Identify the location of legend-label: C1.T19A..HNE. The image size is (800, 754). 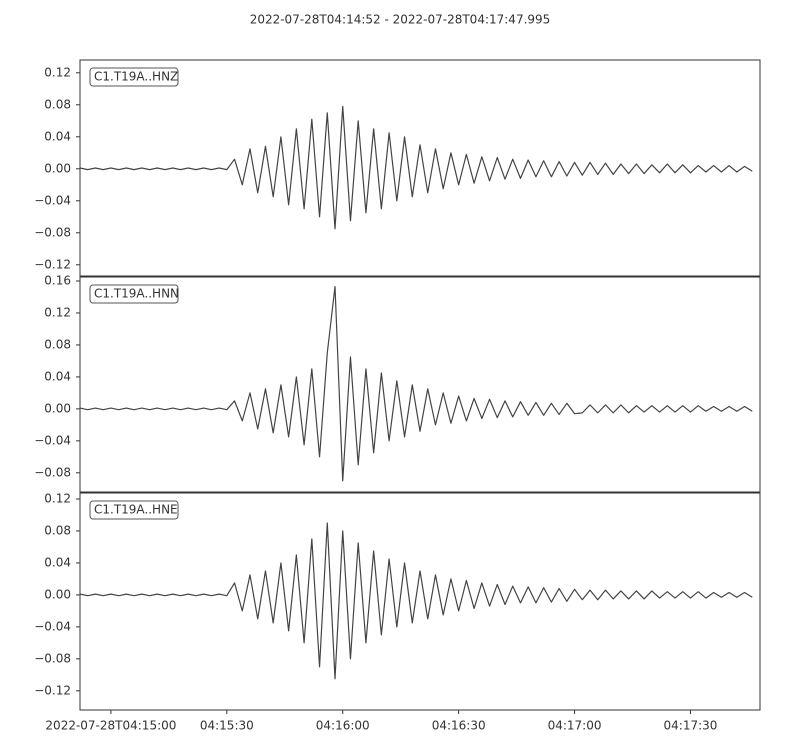
(136, 510).